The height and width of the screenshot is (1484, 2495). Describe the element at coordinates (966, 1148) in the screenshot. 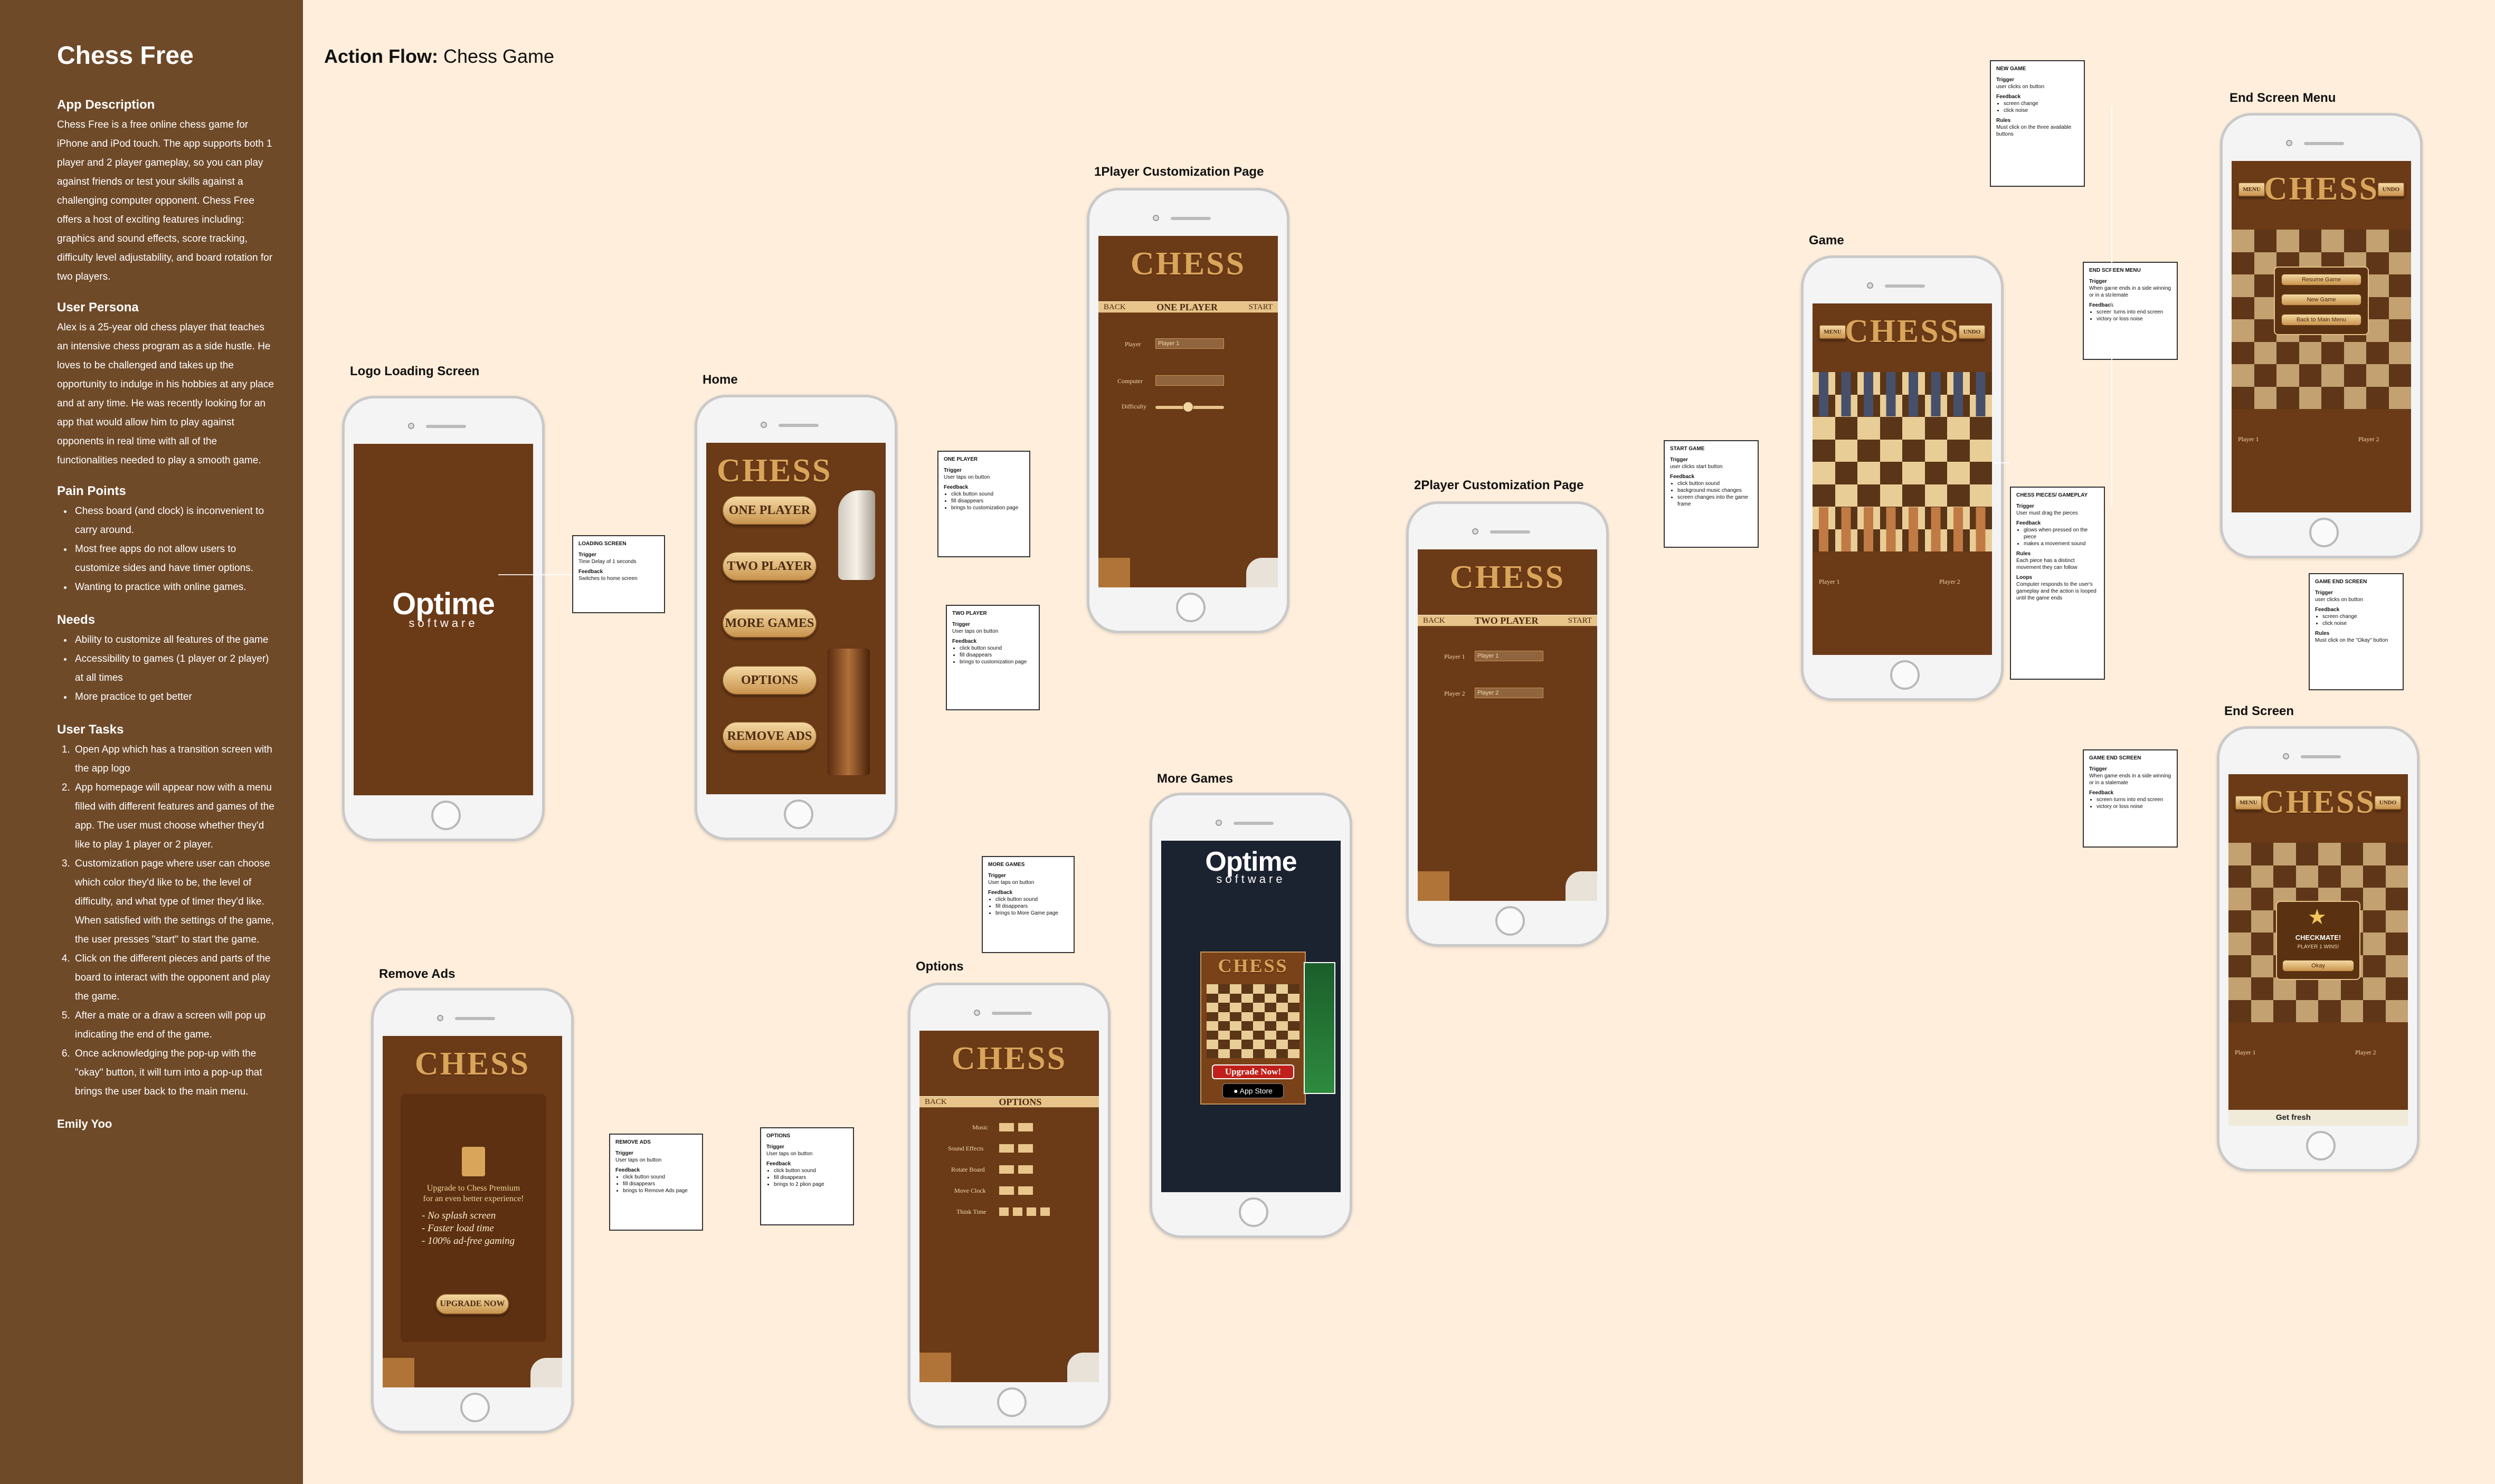

I see `sound-effects-label: Sound Effects` at that location.